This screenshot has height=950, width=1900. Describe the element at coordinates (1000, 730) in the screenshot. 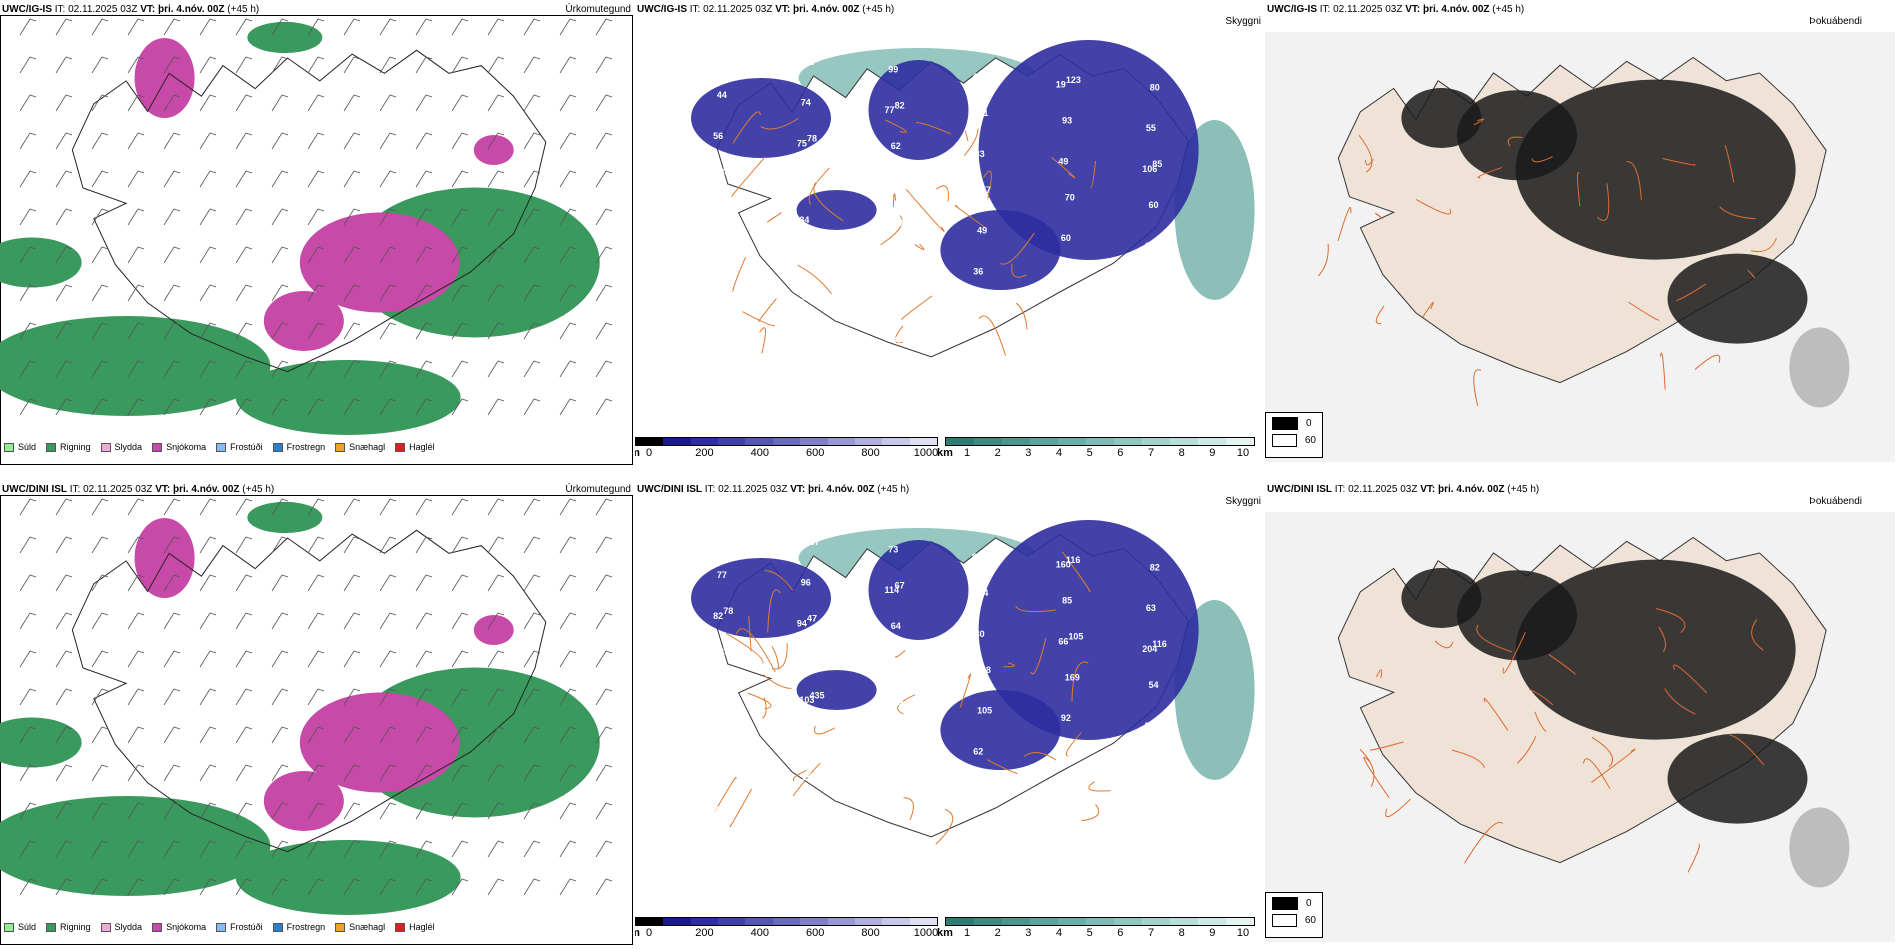

I see `high-terrain-area` at that location.